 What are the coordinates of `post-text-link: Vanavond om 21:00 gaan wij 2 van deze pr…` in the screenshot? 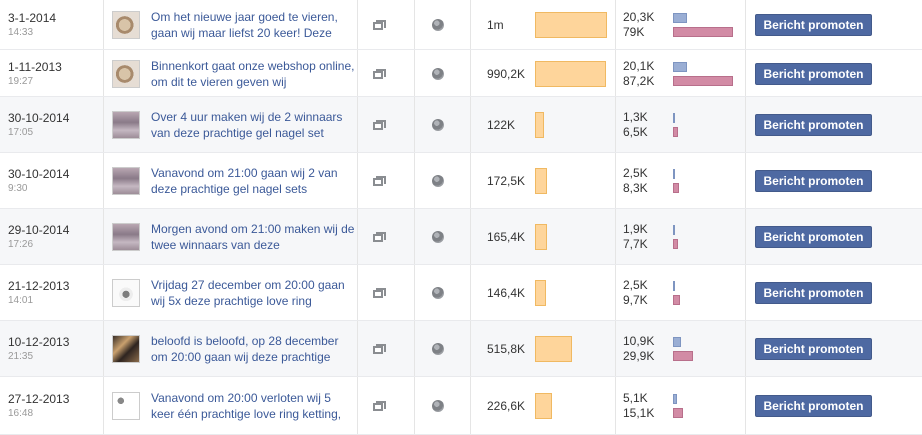 It's located at (244, 181).